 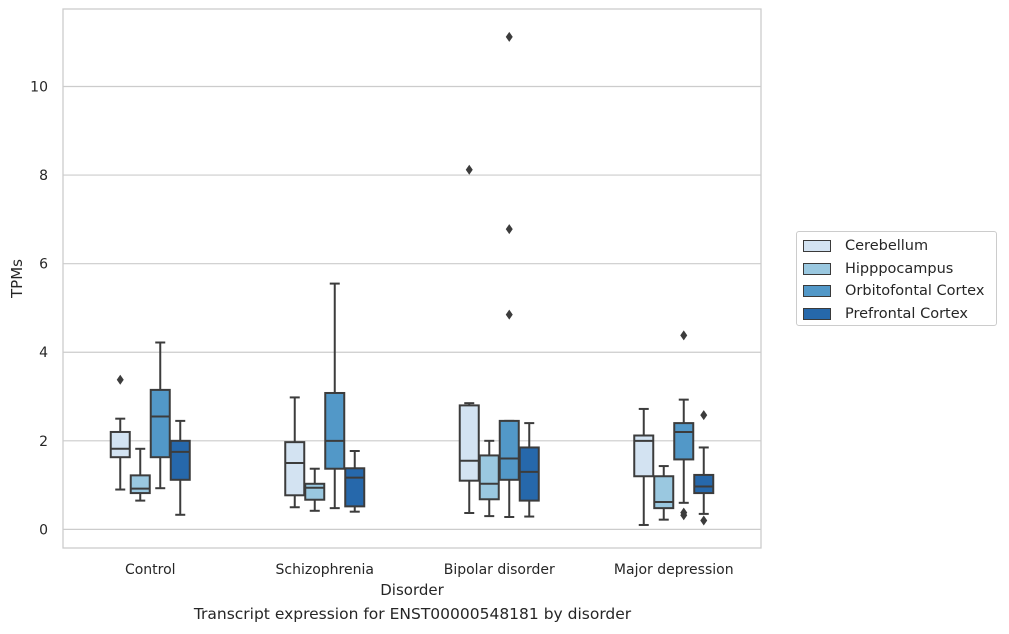 What do you see at coordinates (499, 570) in the screenshot?
I see `x-tick-label: Bipolar disorder` at bounding box center [499, 570].